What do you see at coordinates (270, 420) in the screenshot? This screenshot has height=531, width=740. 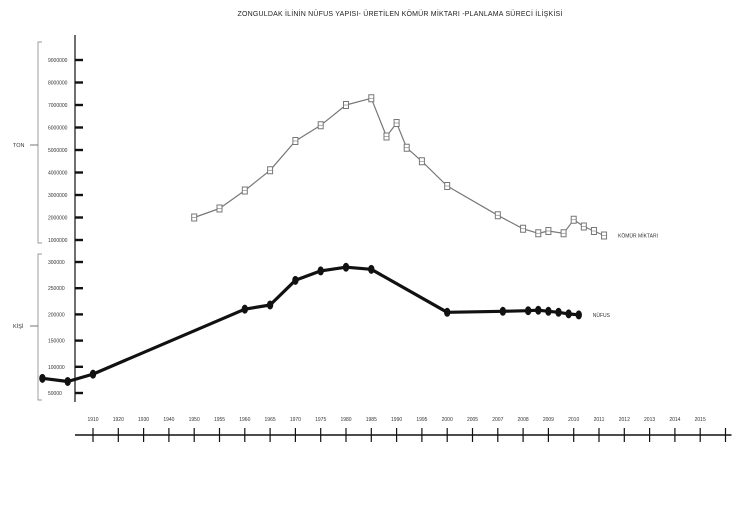 I see `x-tick-label: 1965` at bounding box center [270, 420].